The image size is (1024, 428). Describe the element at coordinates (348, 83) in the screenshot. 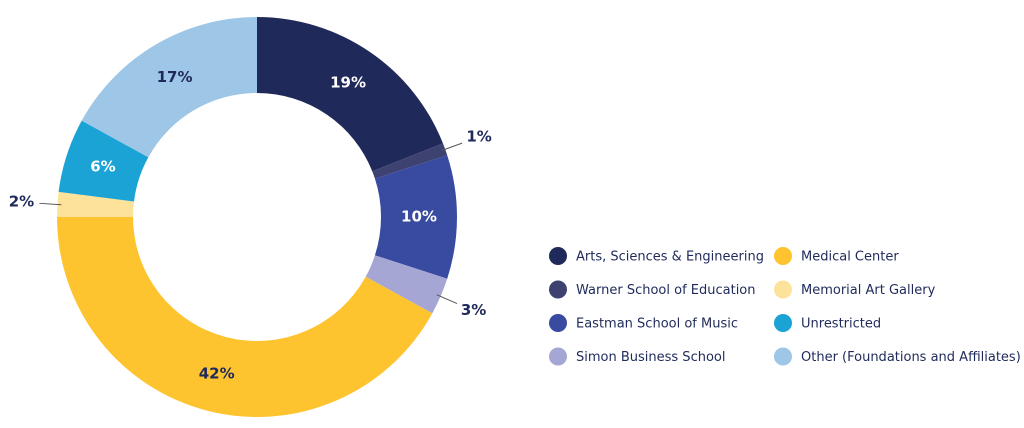

I see `value-label: 19%` at that location.